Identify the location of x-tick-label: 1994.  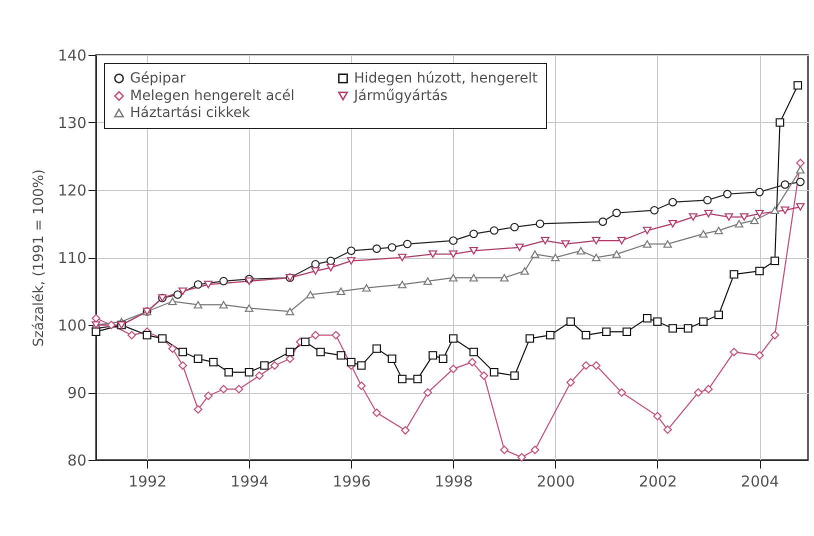
(249, 481).